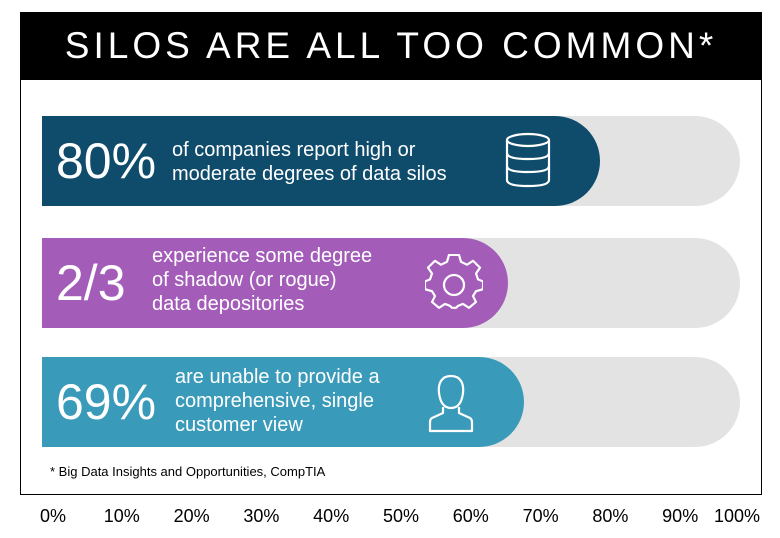 The width and height of the screenshot is (780, 538). What do you see at coordinates (331, 516) in the screenshot?
I see `x-tick-label: 40%` at bounding box center [331, 516].